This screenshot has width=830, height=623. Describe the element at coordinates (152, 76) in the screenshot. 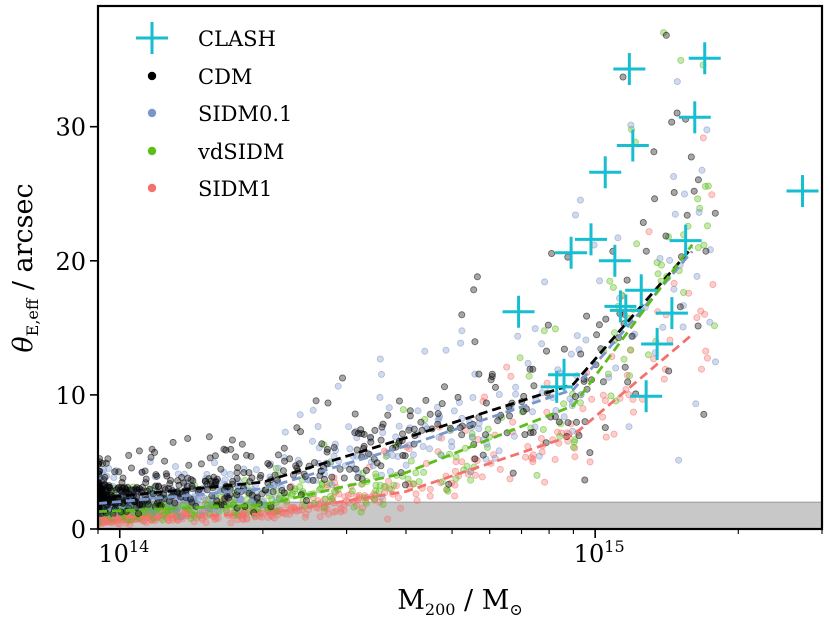

I see `legend-marker-cdm` at that location.